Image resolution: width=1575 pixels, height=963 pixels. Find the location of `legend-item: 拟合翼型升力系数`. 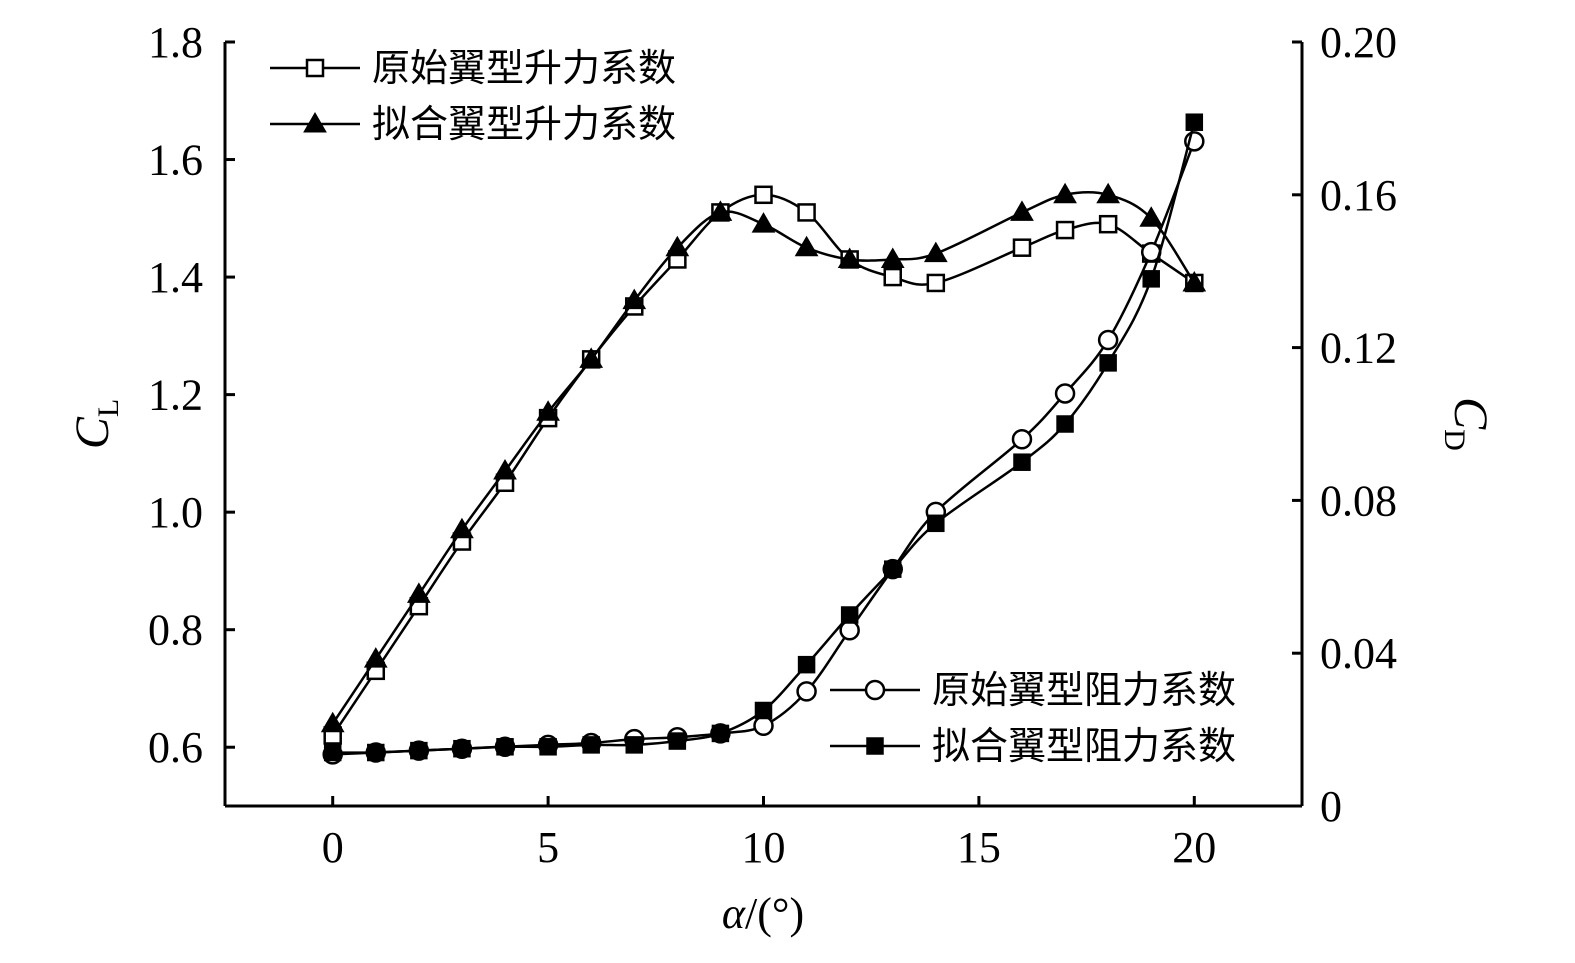

legend-item: 拟合翼型升力系数 is located at coordinates (473, 124).